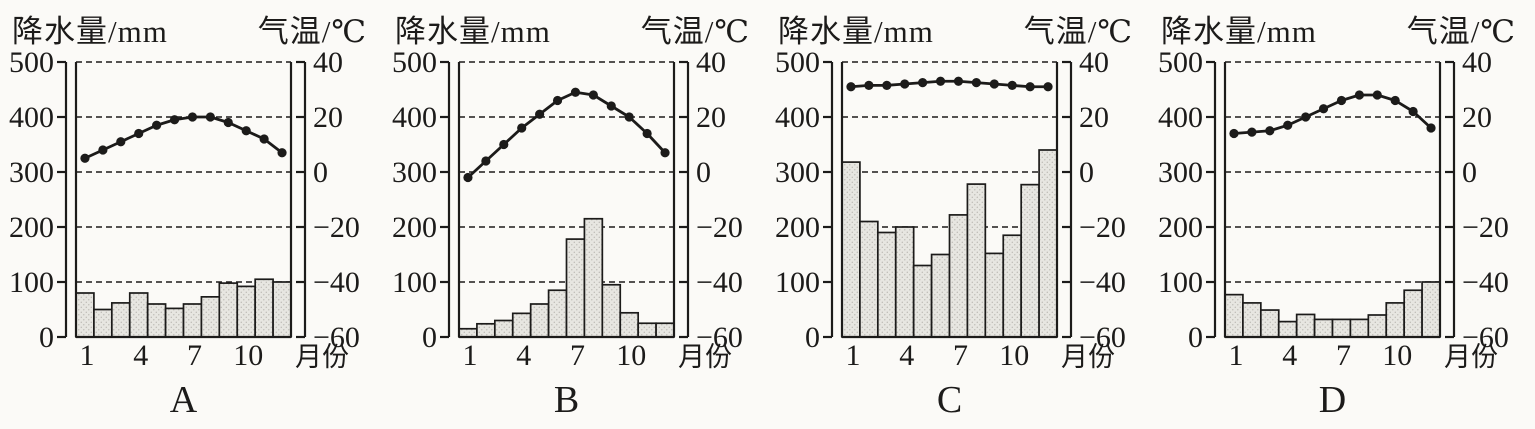 The width and height of the screenshot is (1535, 429). Describe the element at coordinates (1332, 400) in the screenshot. I see `chart-label-d: D` at that location.